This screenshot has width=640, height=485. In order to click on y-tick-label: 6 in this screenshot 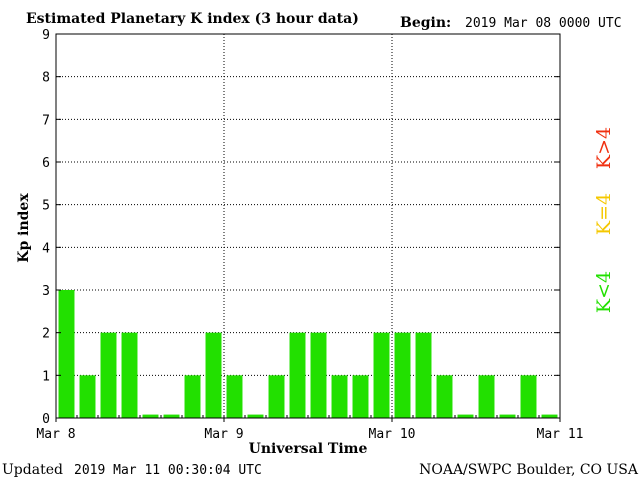, I will do `click(46, 163)`.